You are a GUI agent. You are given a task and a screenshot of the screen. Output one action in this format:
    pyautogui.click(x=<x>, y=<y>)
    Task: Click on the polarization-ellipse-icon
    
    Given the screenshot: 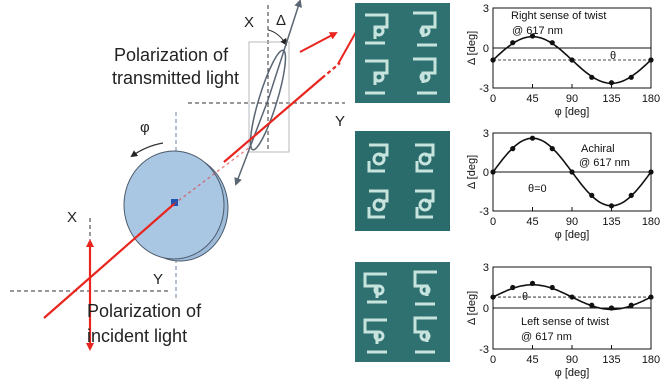 What is the action you would take?
    pyautogui.click(x=268, y=100)
    